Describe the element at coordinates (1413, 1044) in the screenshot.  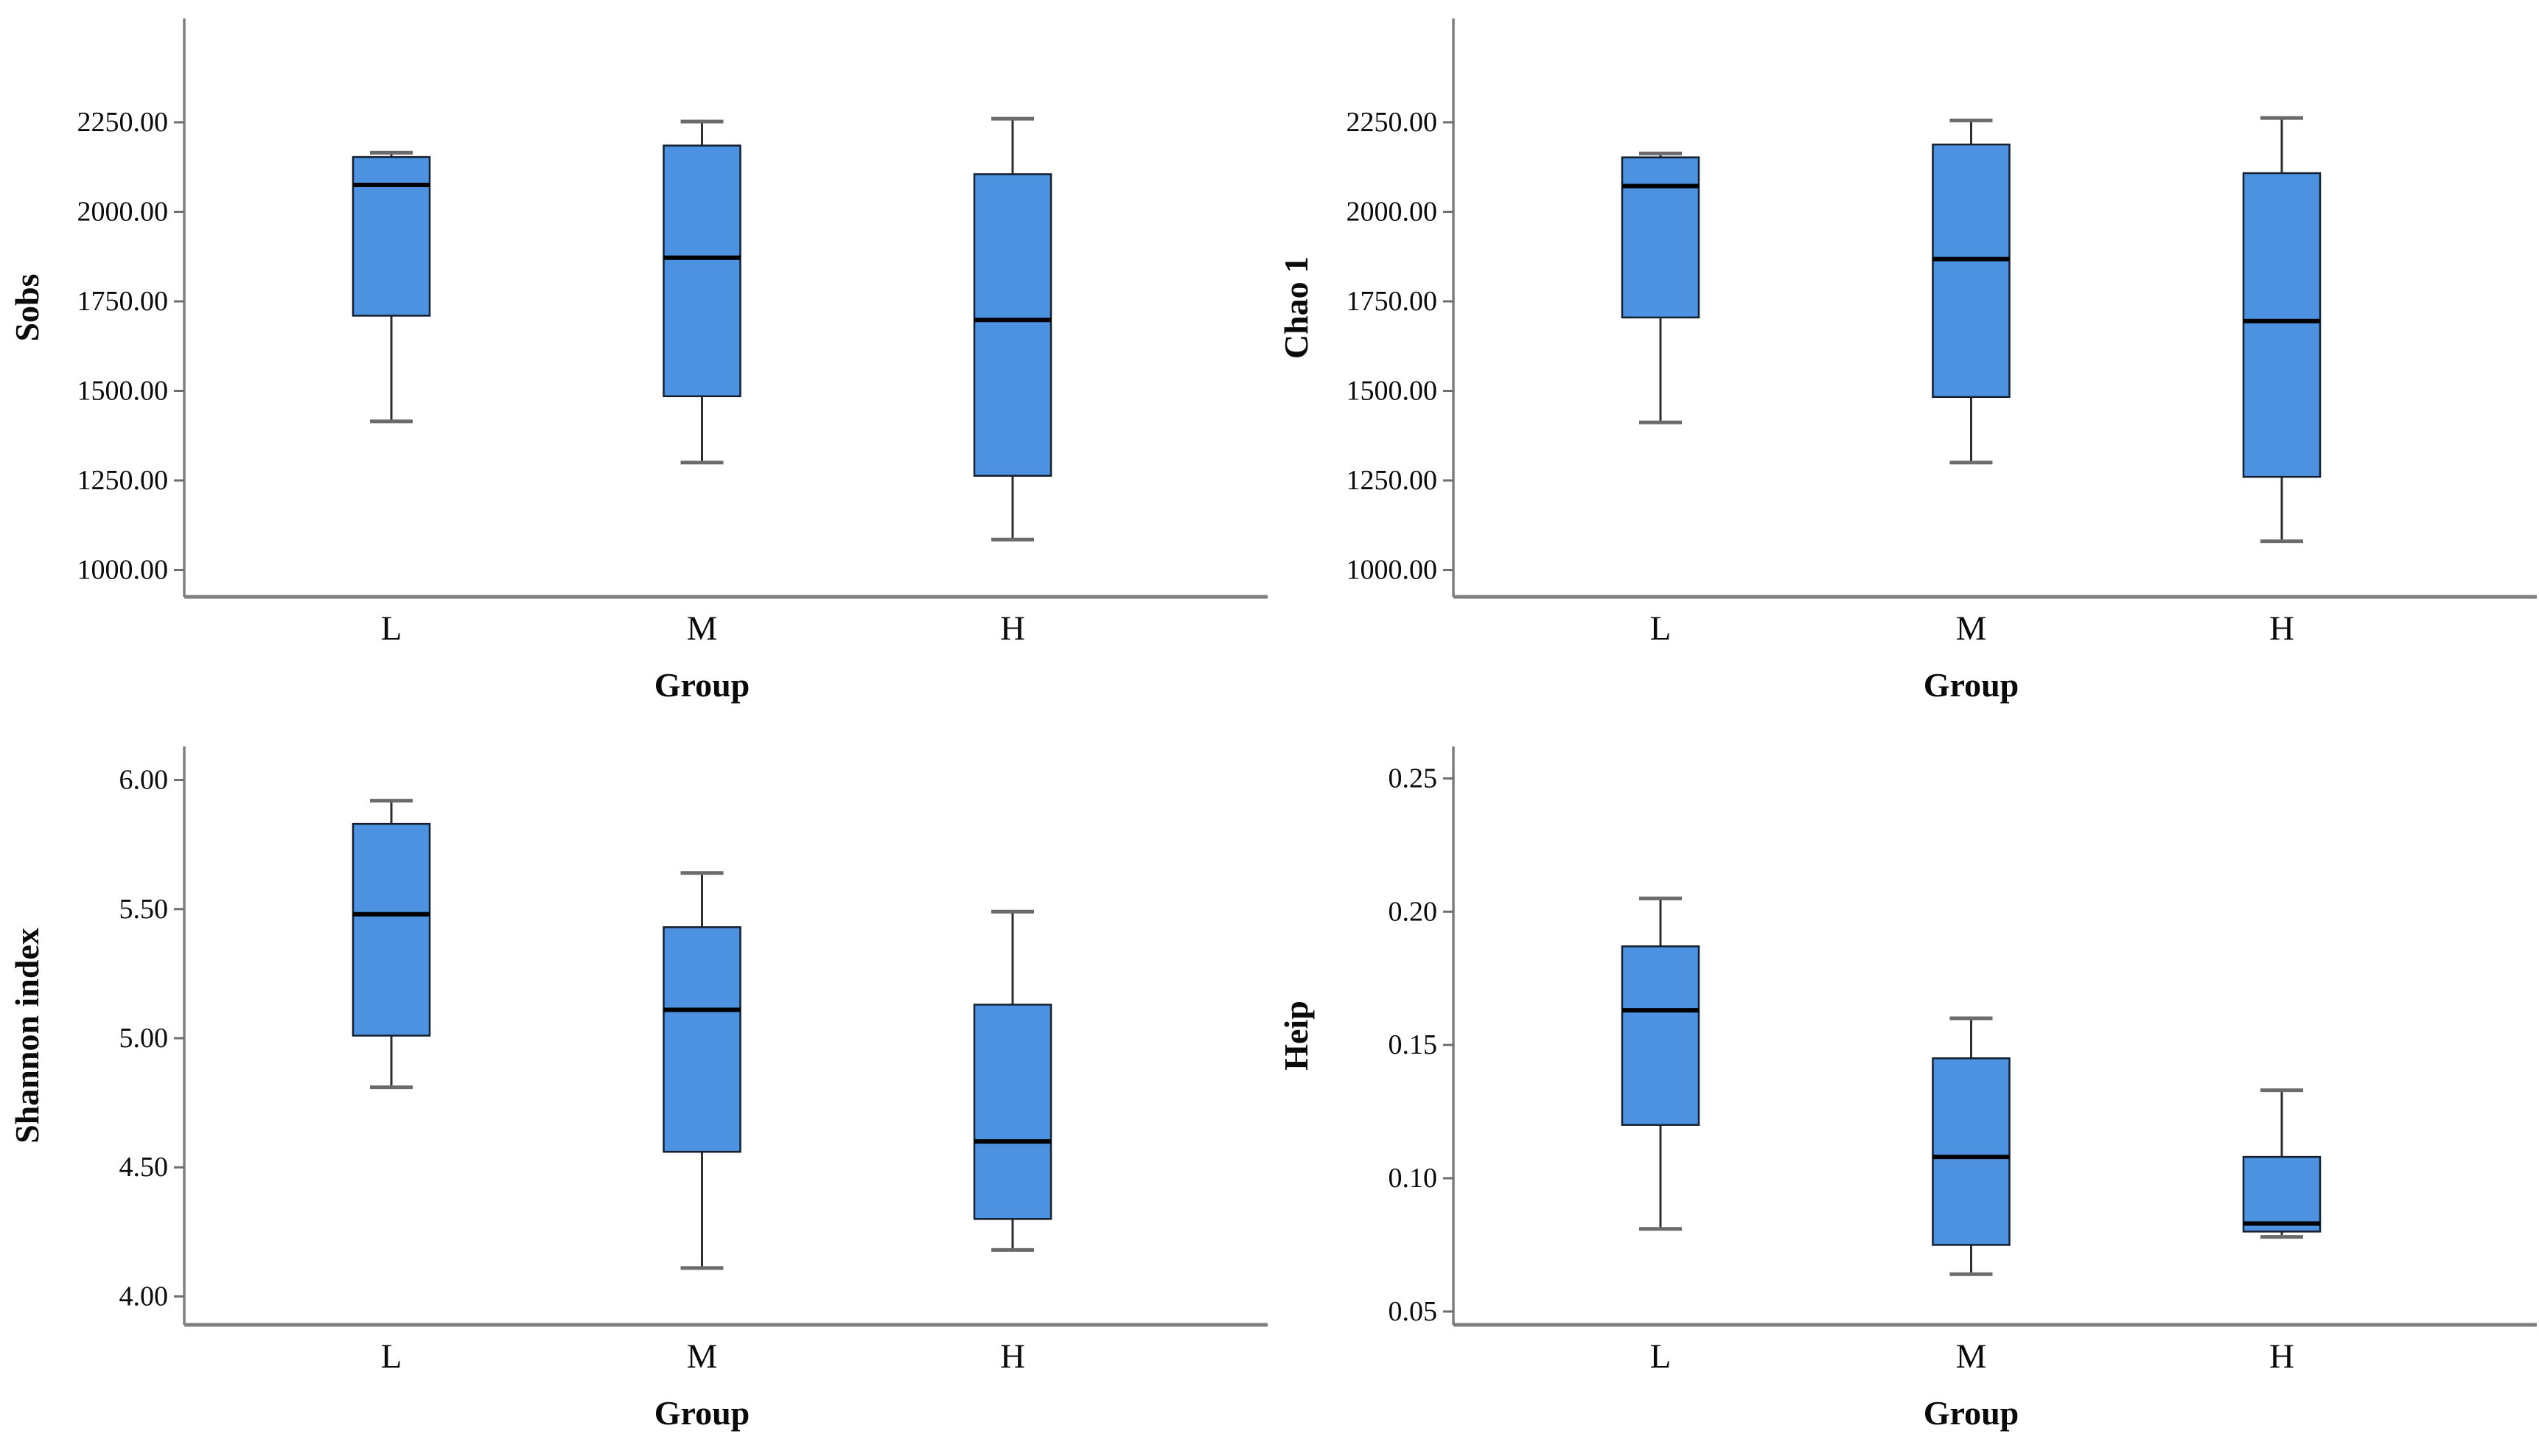
I see `y-tick-label: 0.15` at that location.